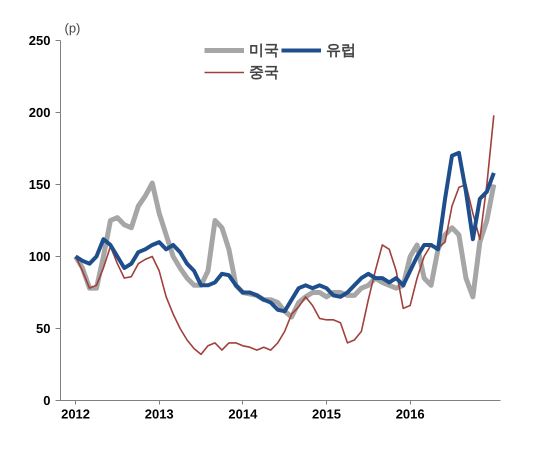  What do you see at coordinates (159, 414) in the screenshot?
I see `x-tick-label: 2013` at bounding box center [159, 414].